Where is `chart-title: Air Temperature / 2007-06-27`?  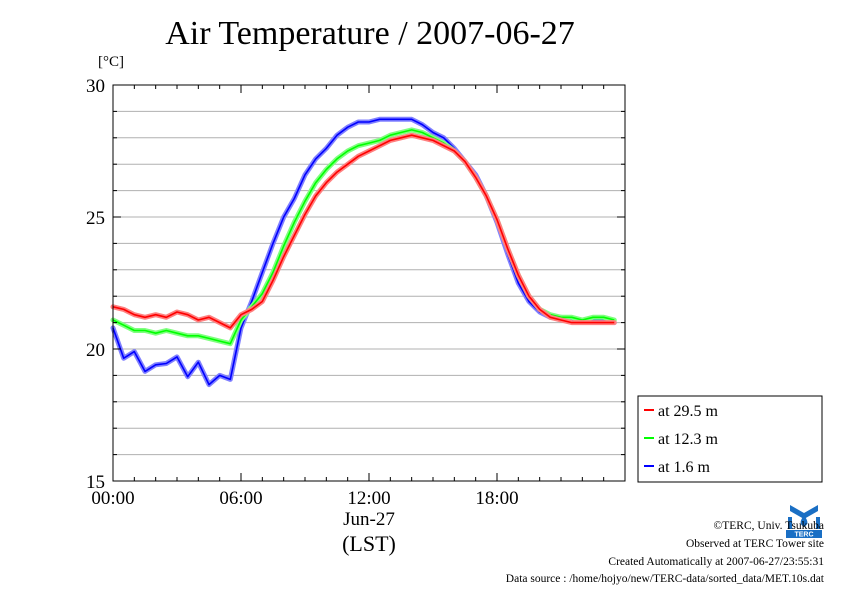 chart-title: Air Temperature / 2007-06-27 is located at coordinates (370, 33).